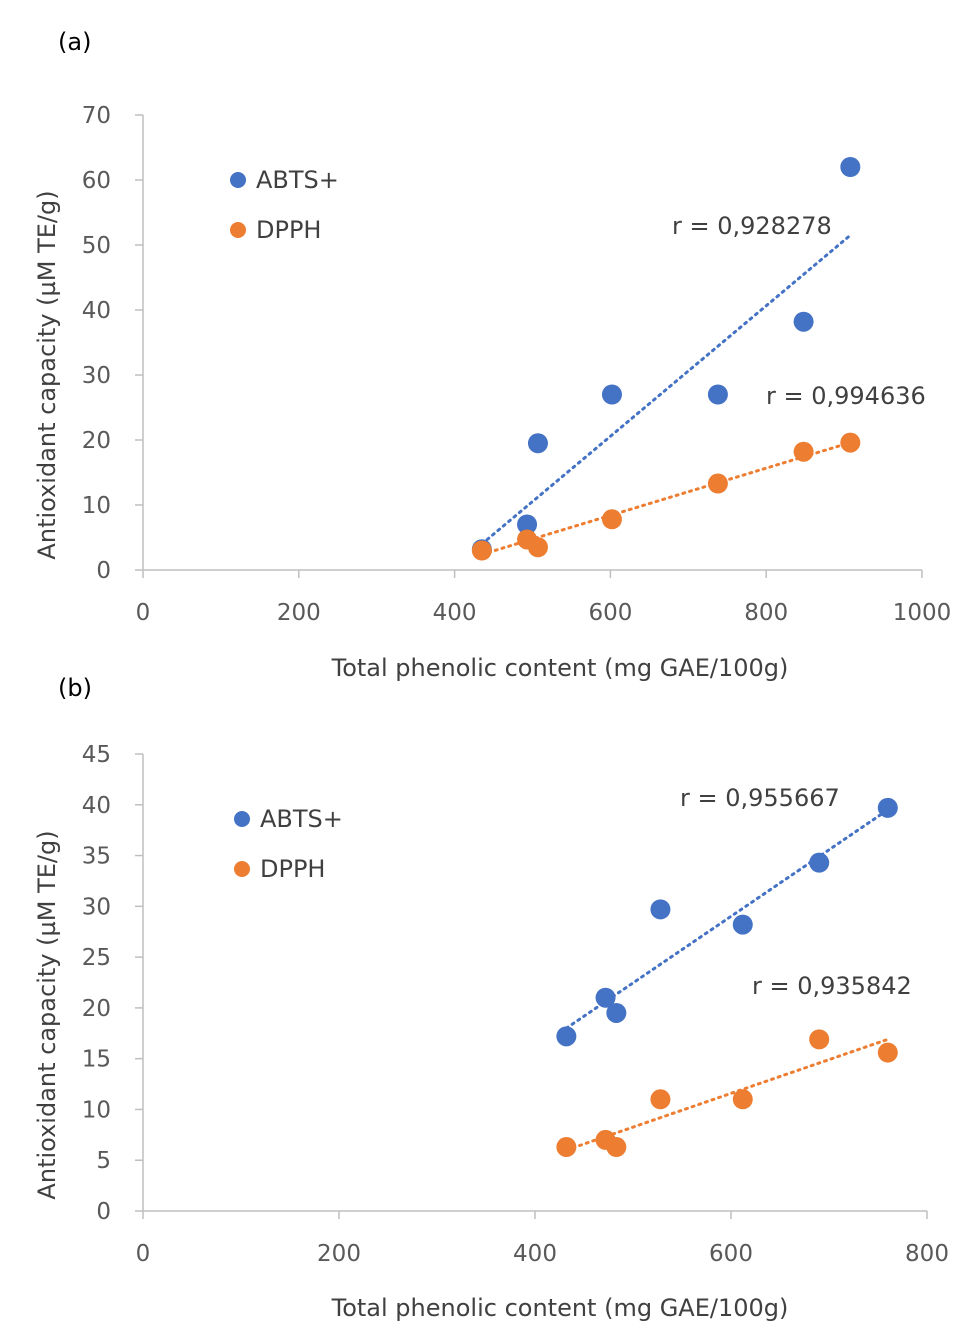  What do you see at coordinates (922, 613) in the screenshot?
I see `x-tick-label: 1000` at bounding box center [922, 613].